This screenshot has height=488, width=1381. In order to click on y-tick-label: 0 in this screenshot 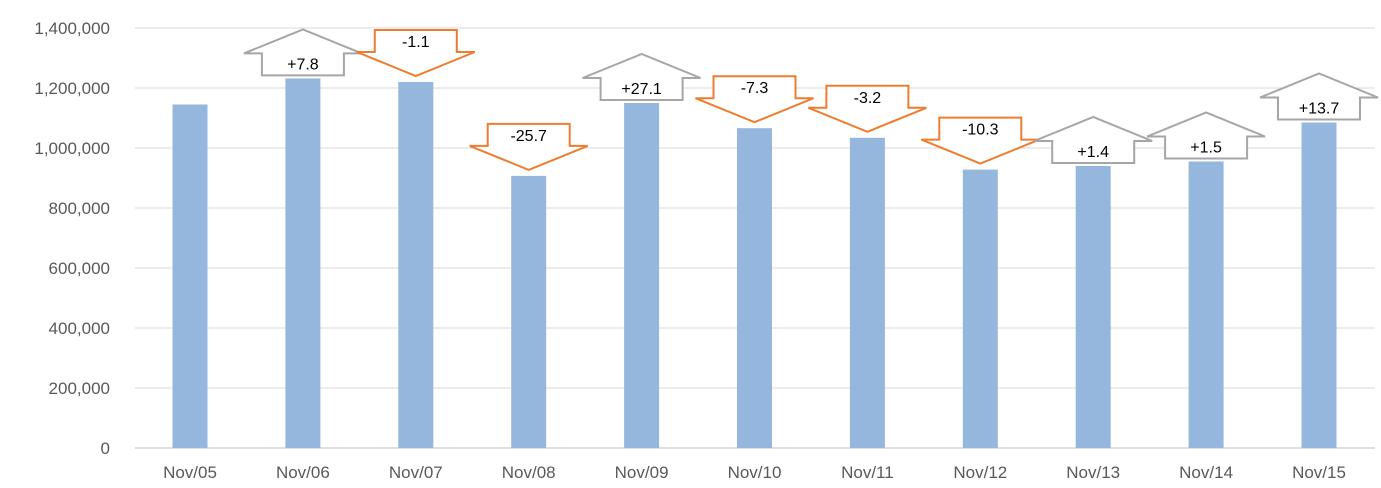, I will do `click(105, 448)`.